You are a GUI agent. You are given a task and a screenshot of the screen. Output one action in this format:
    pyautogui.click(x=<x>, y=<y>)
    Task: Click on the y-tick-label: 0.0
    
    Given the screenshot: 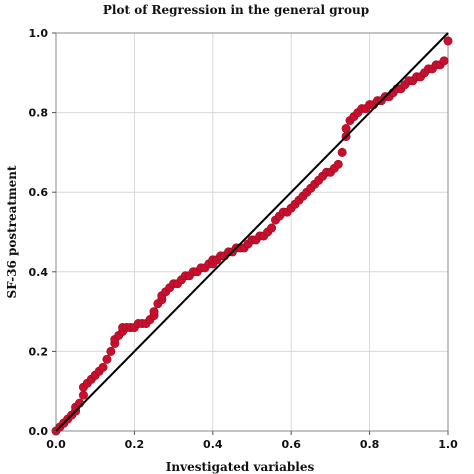 What is the action you would take?
    pyautogui.click(x=39, y=431)
    